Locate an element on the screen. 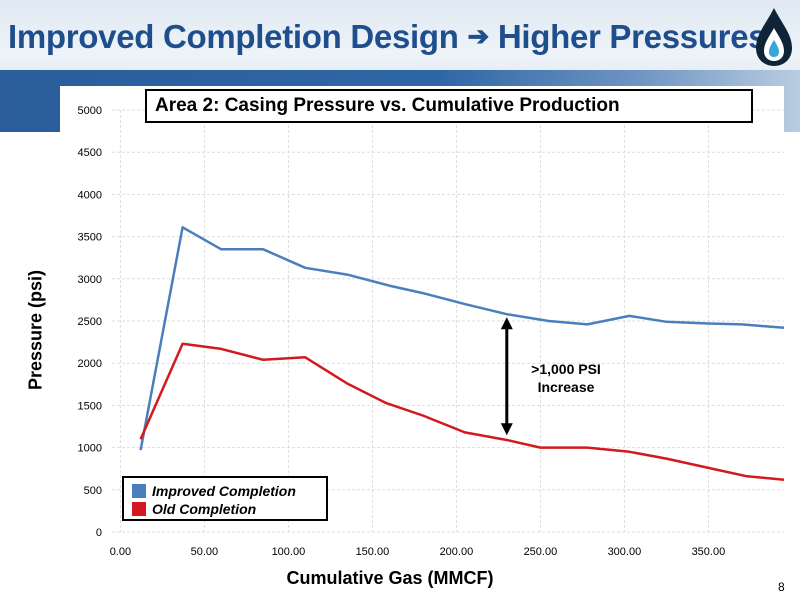 The width and height of the screenshot is (800, 600). slide-number: 8 is located at coordinates (781, 587).